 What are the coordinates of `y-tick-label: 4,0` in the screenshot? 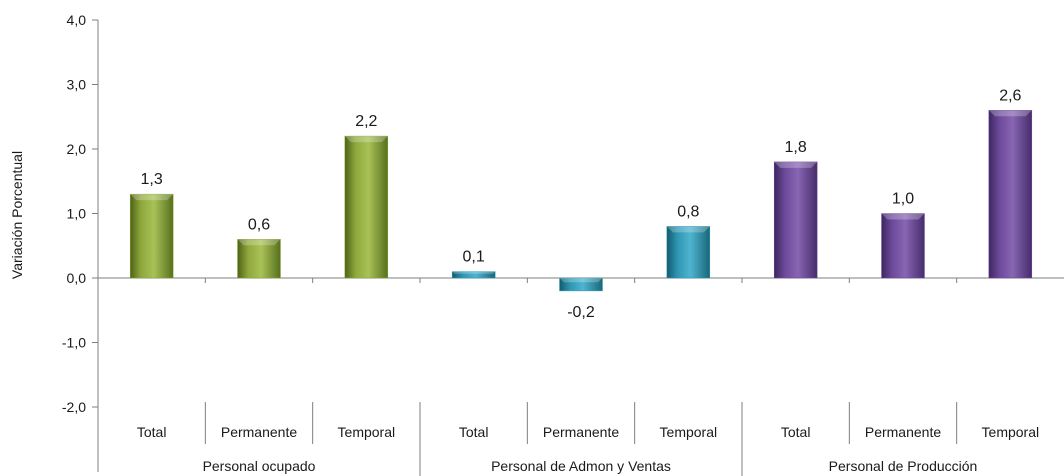 It's located at (77, 20).